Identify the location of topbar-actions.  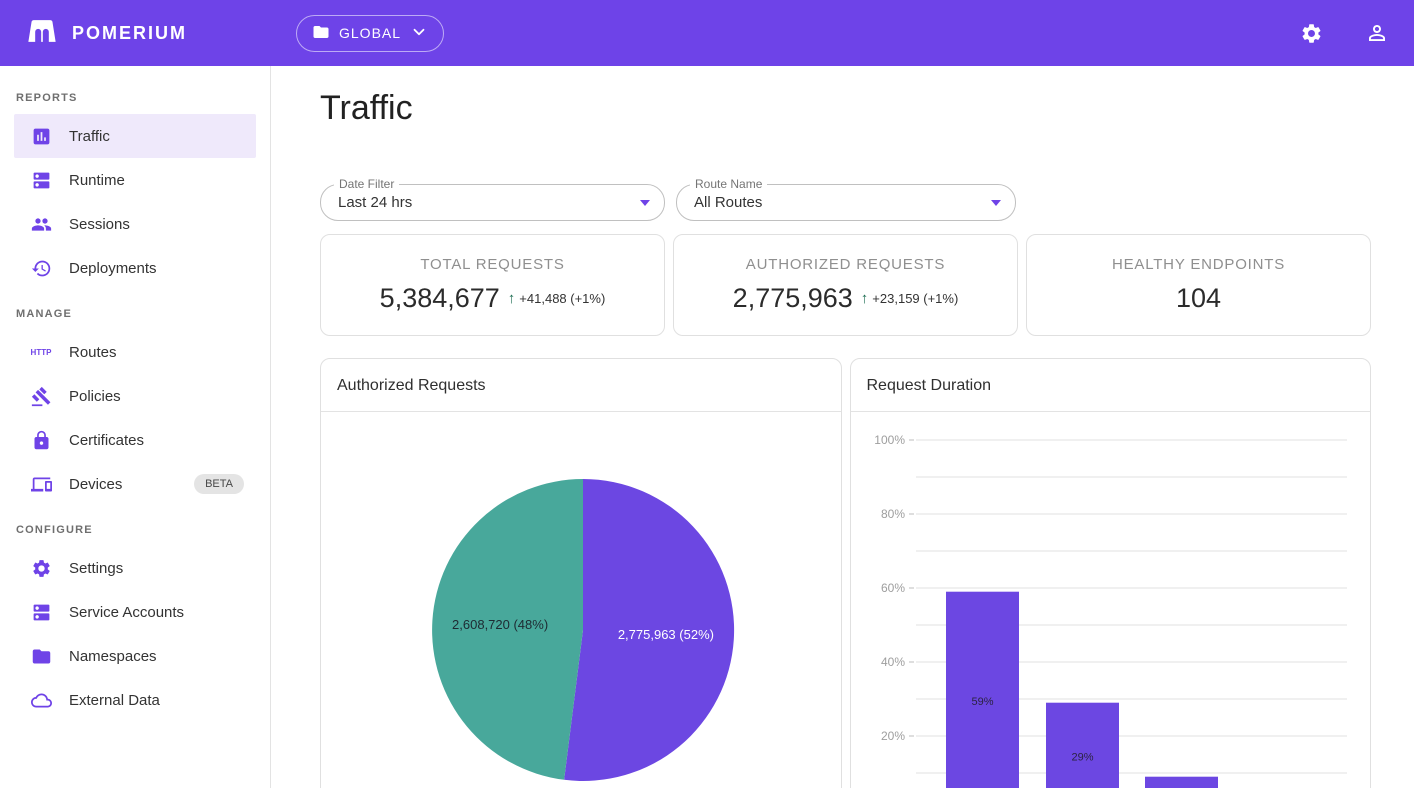
(1344, 33).